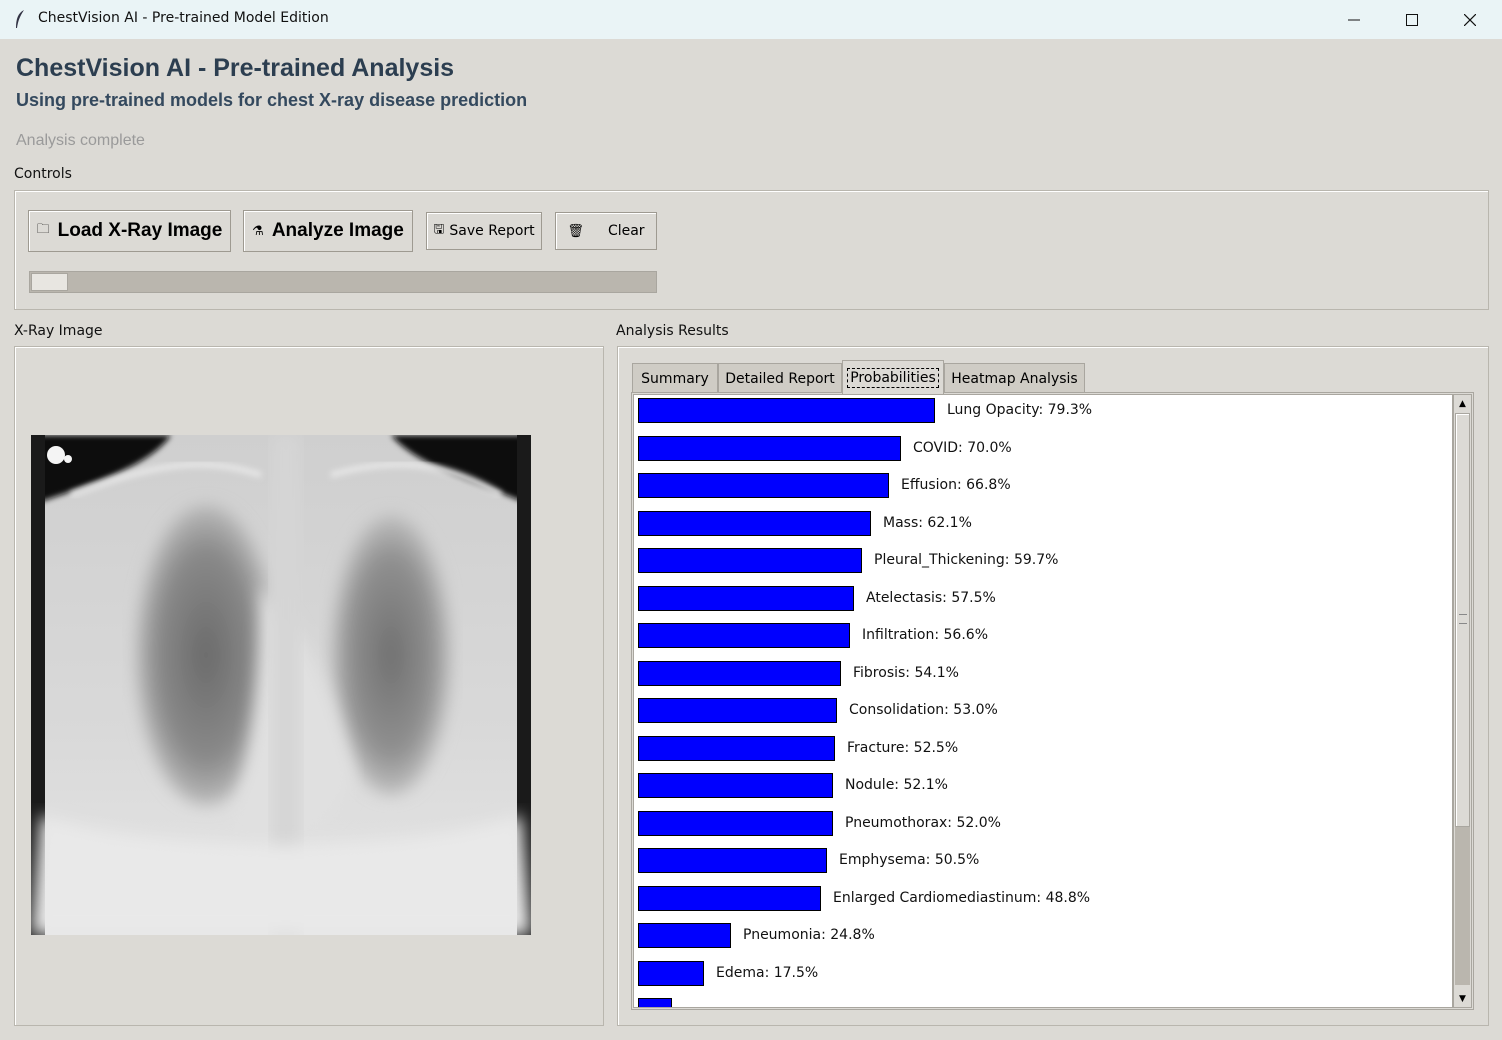 This screenshot has height=1040, width=1502. I want to click on maximize-icon, so click(1412, 19).